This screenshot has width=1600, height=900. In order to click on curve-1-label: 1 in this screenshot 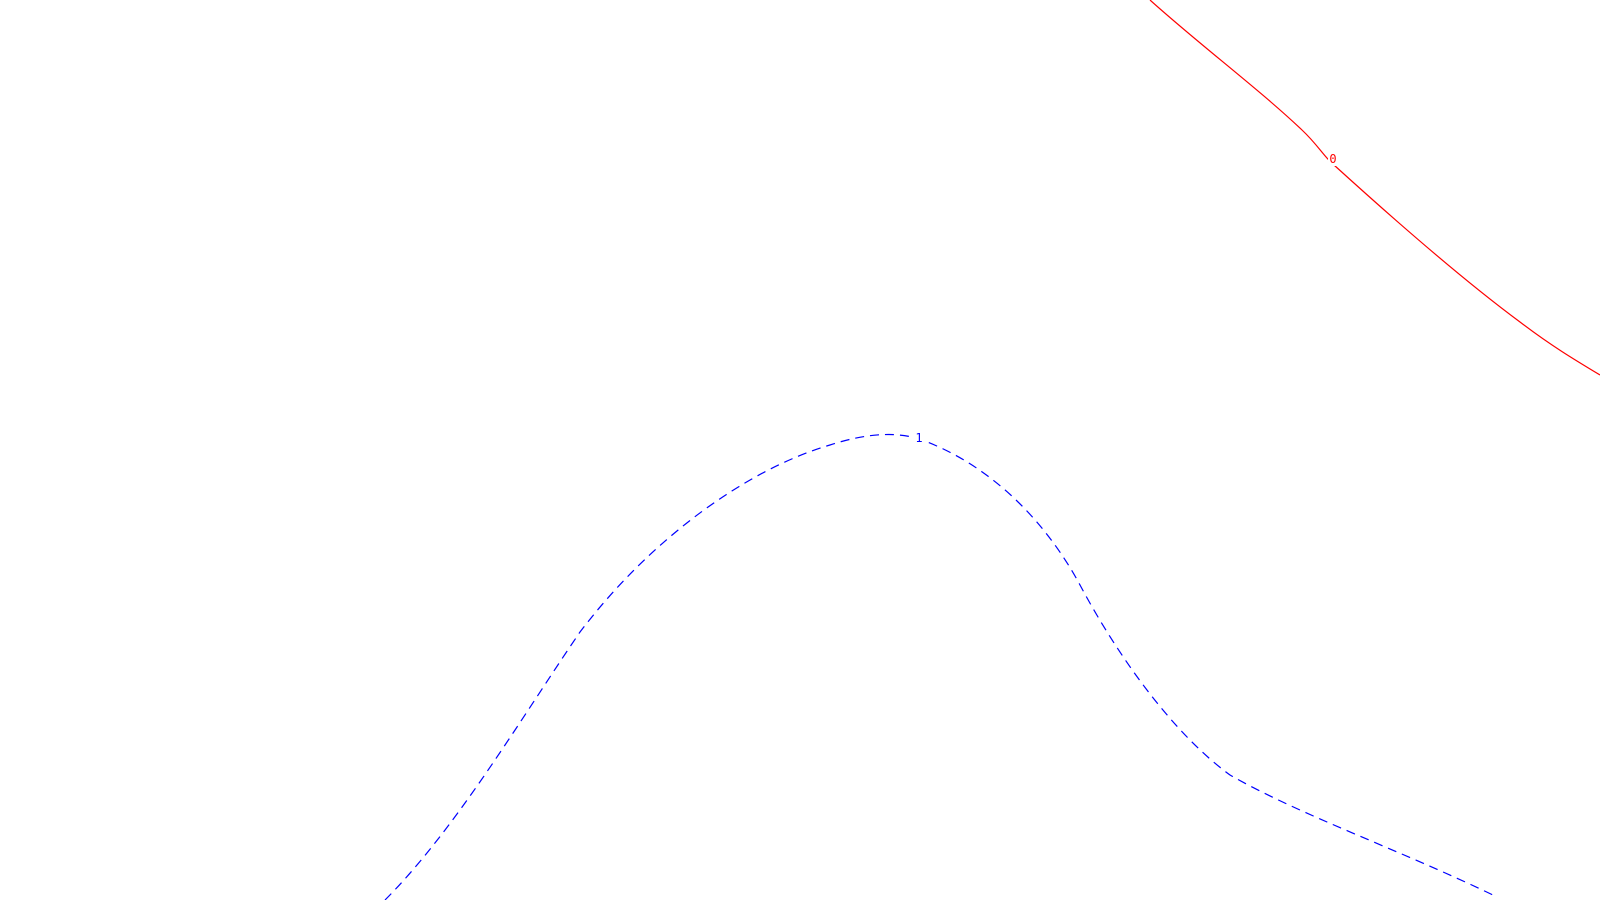, I will do `click(918, 438)`.